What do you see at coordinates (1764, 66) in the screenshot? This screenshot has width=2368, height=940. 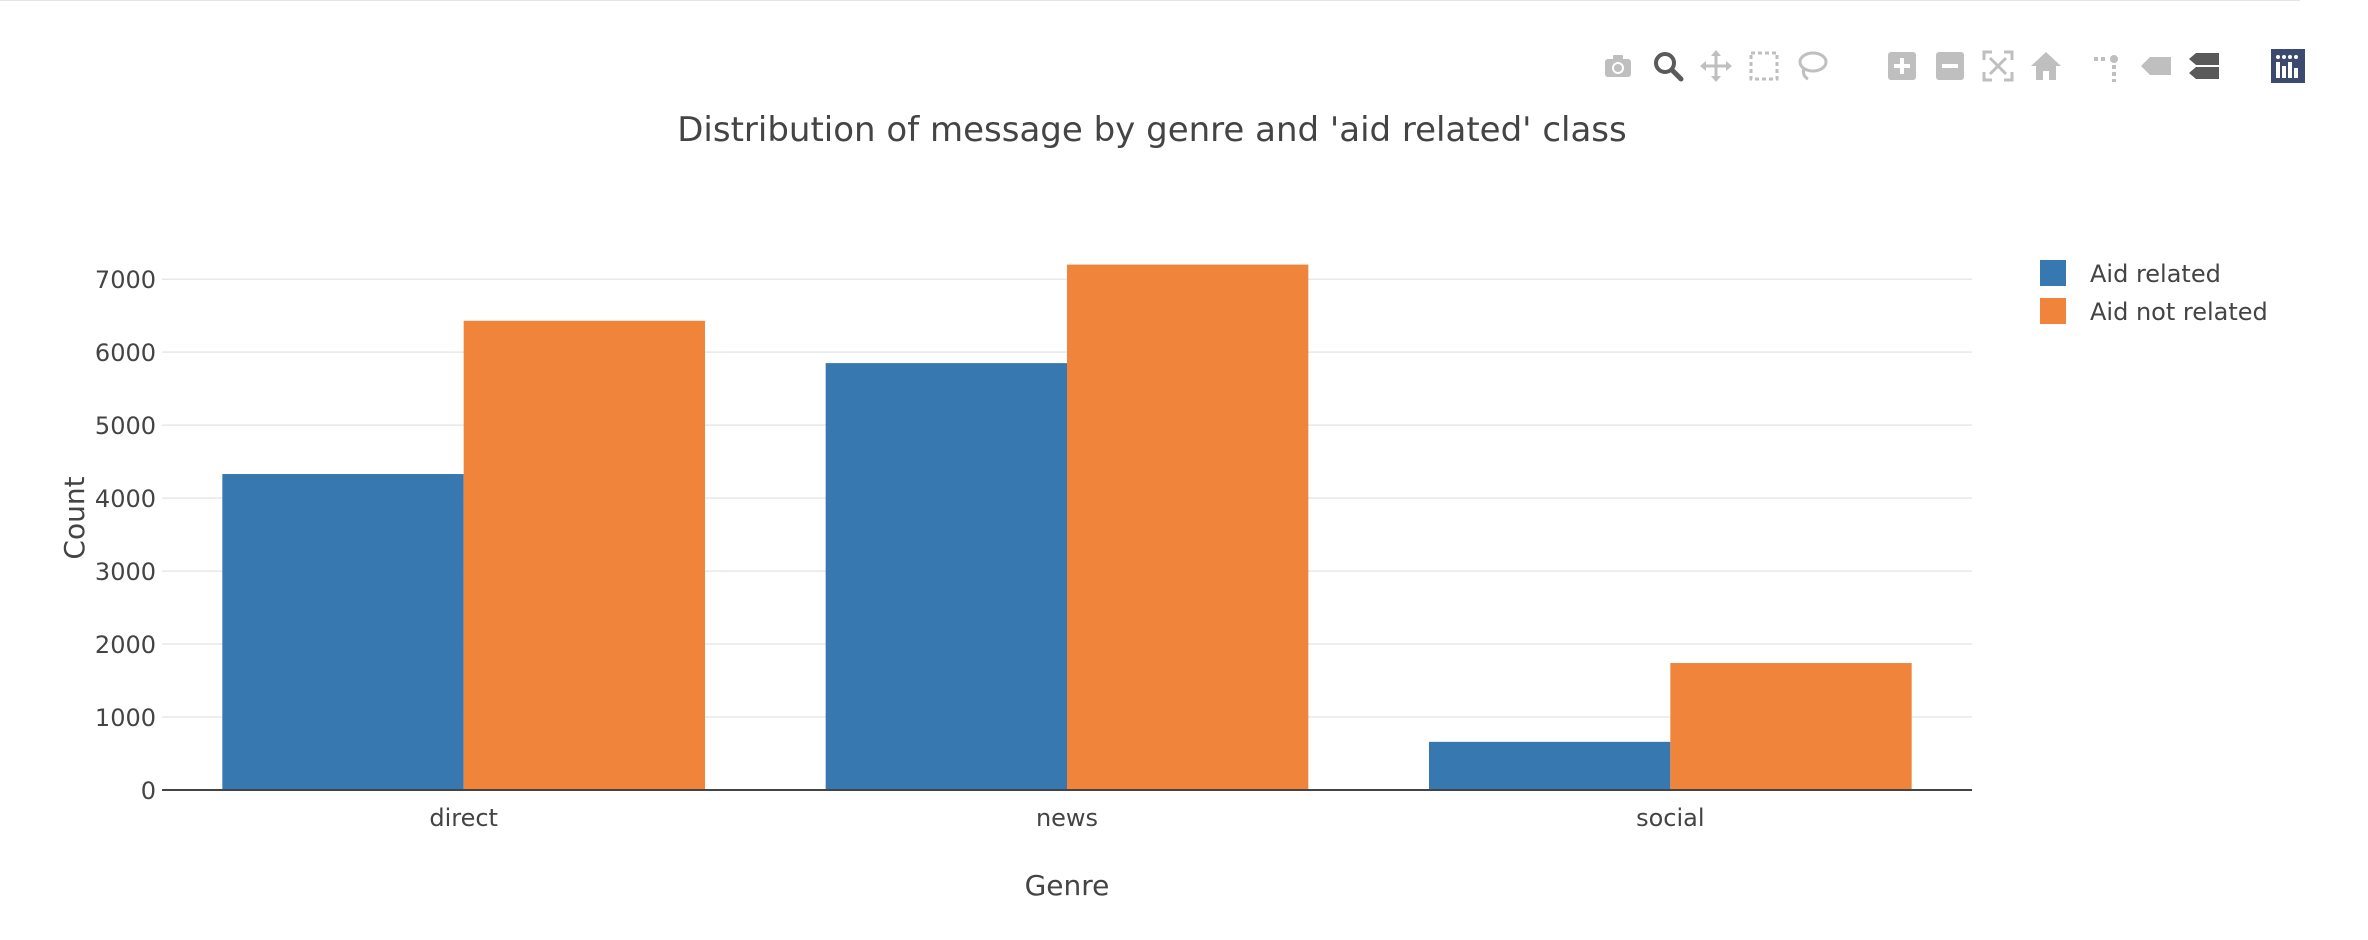 I see `box-select-icon` at bounding box center [1764, 66].